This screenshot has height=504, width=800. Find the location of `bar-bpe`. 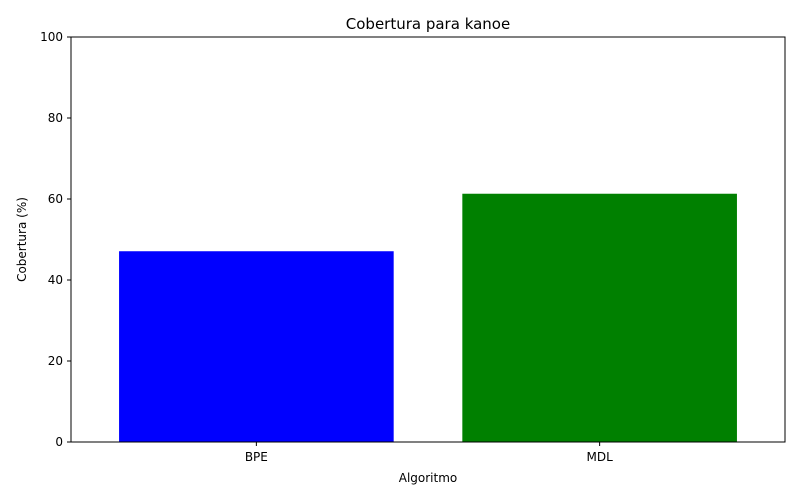

bar-bpe is located at coordinates (256, 346).